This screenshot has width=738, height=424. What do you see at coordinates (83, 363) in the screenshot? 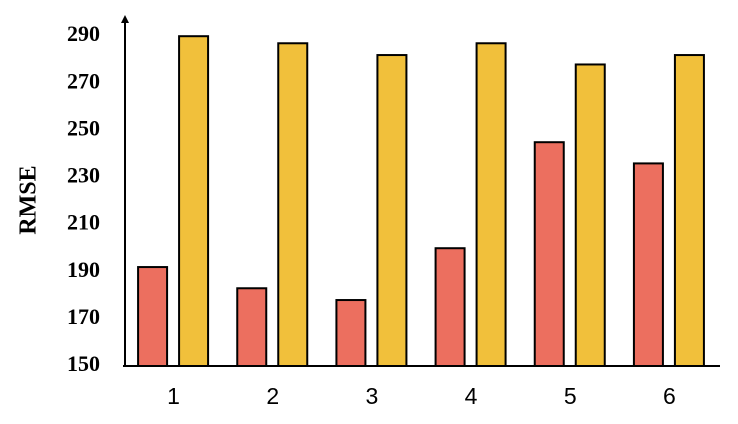
I see `y-tick-label: 150` at bounding box center [83, 363].